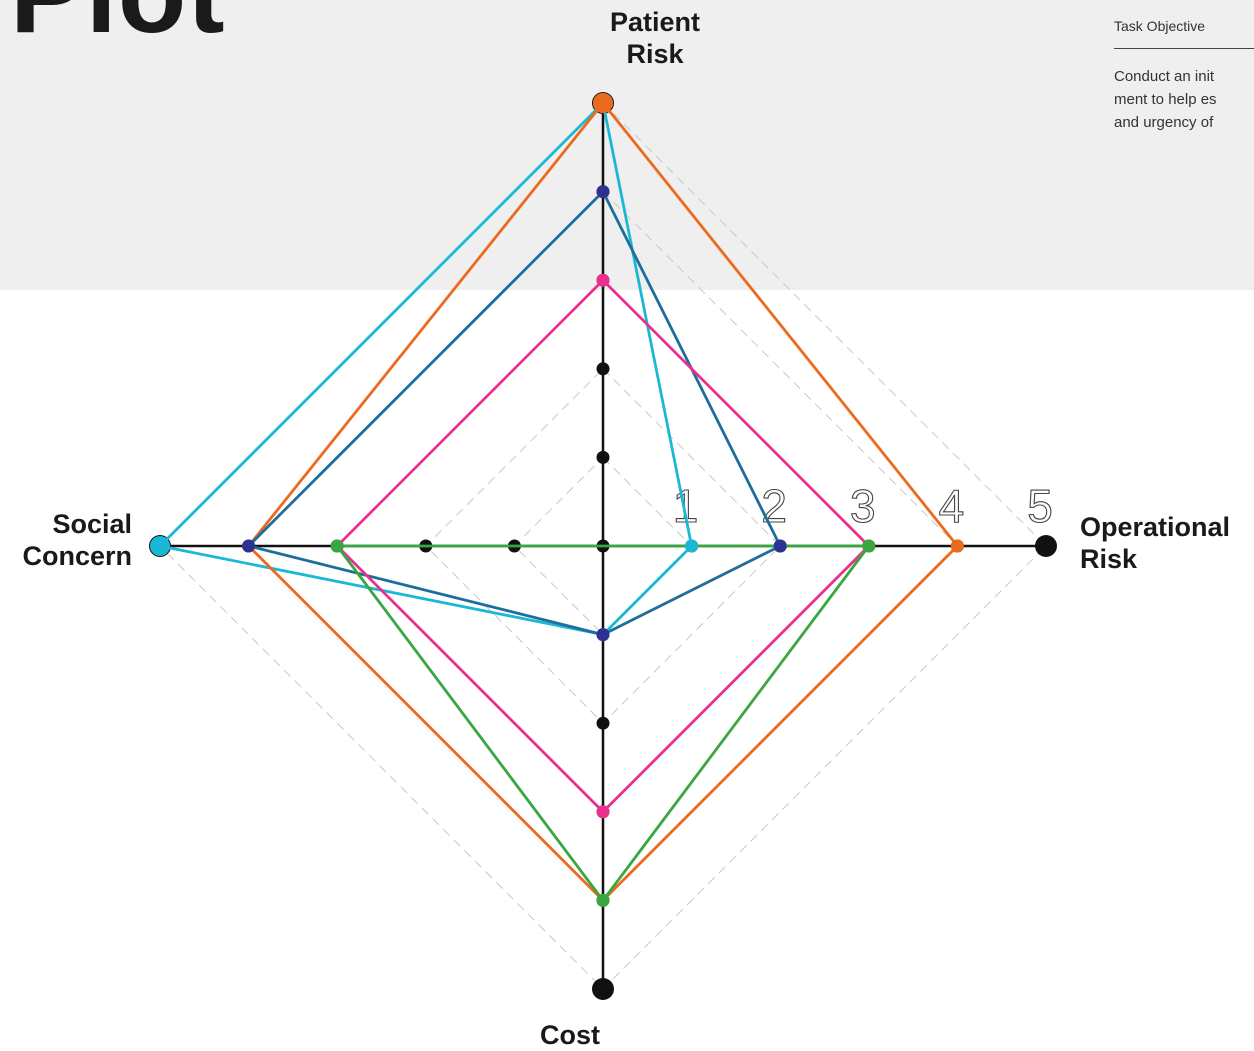 Image resolution: width=1254 pixels, height=1051 pixels. What do you see at coordinates (686, 506) in the screenshot?
I see `tick-label: 1` at bounding box center [686, 506].